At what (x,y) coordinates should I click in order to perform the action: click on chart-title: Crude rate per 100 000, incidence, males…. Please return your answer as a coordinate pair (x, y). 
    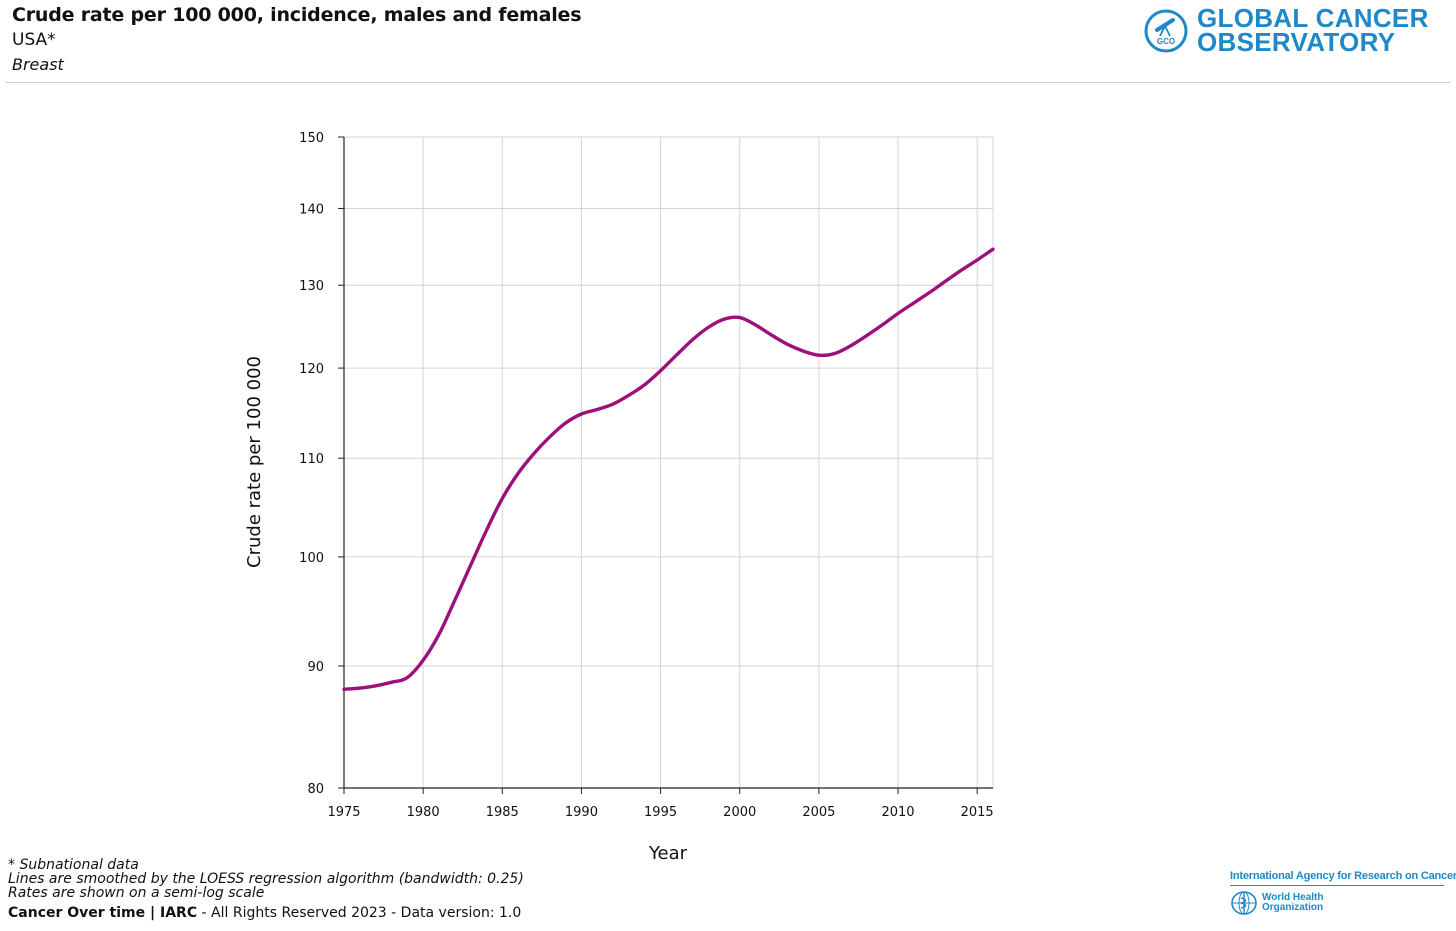
    Looking at the image, I should click on (297, 15).